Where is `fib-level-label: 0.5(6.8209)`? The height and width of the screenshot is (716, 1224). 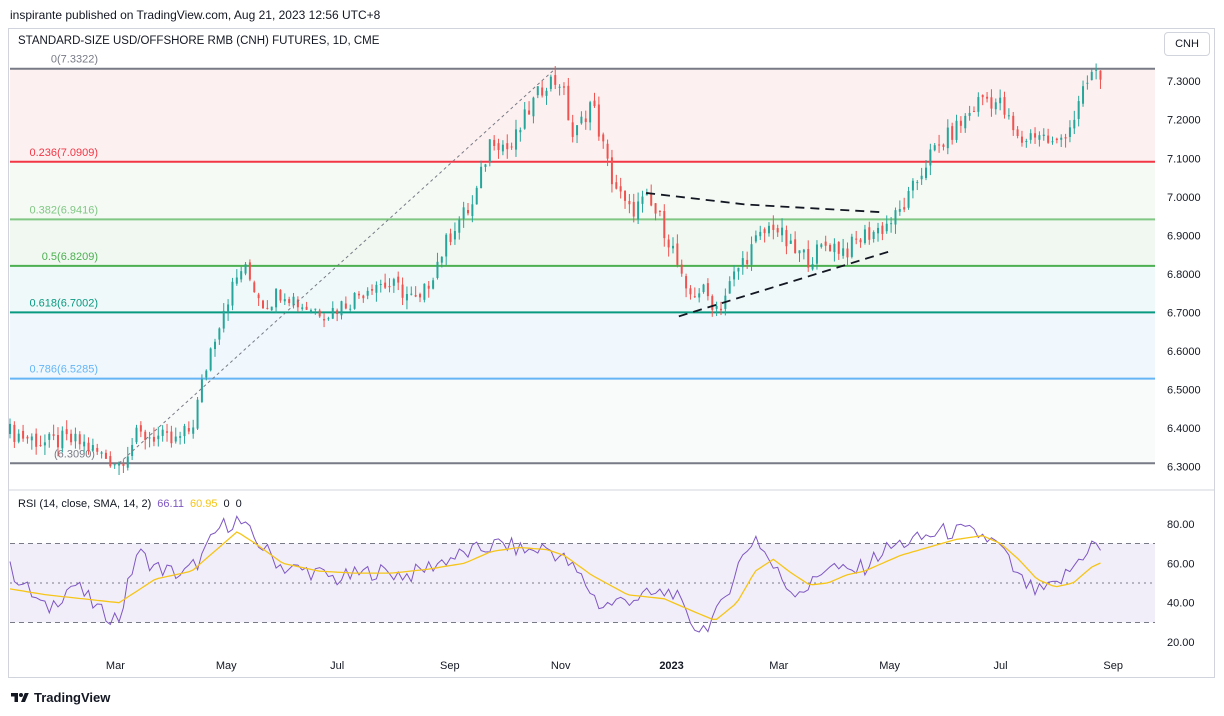
fib-level-label: 0.5(6.8209) is located at coordinates (70, 257).